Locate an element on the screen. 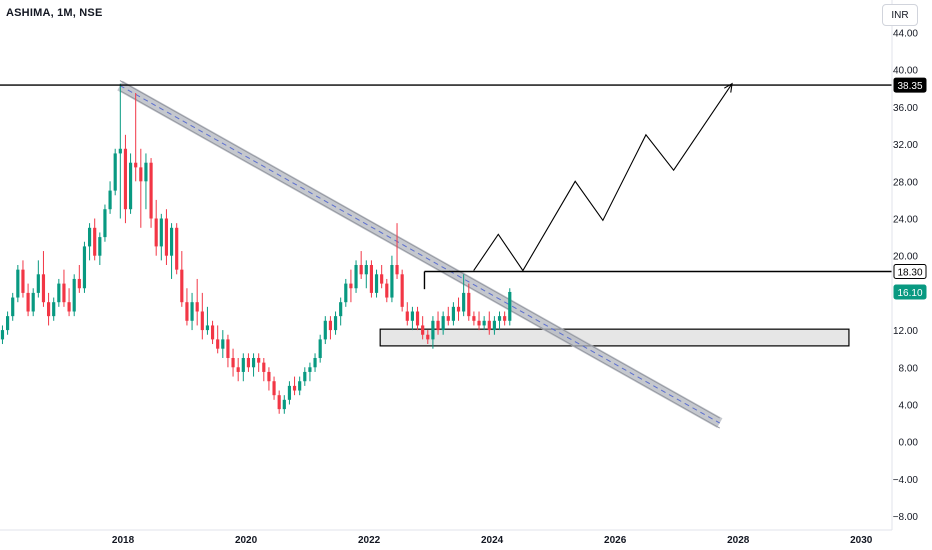 Image resolution: width=932 pixels, height=550 pixels. price-tick-label: 0.00 is located at coordinates (909, 443).